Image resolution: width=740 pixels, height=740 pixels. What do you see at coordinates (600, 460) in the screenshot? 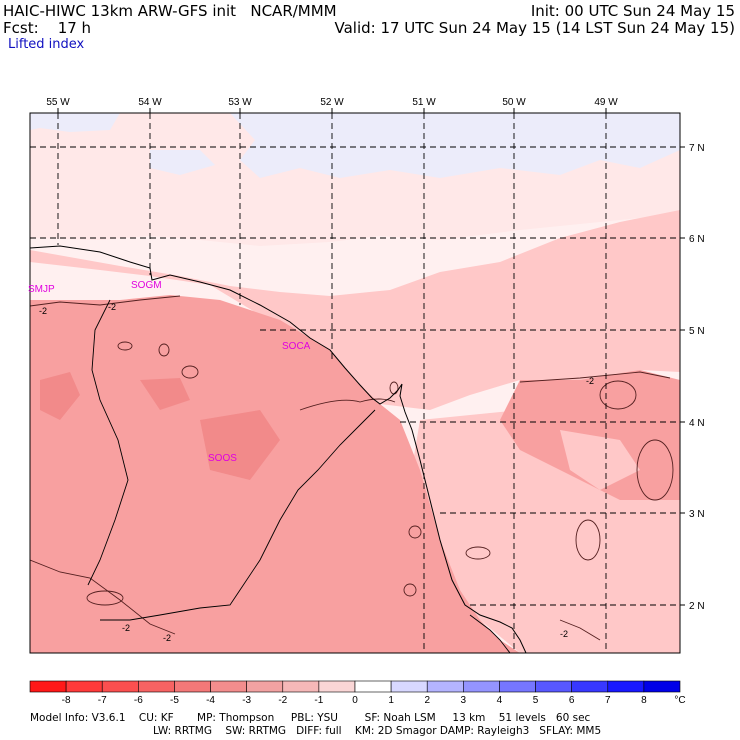
I see `li-patch-ocean` at bounding box center [600, 460].